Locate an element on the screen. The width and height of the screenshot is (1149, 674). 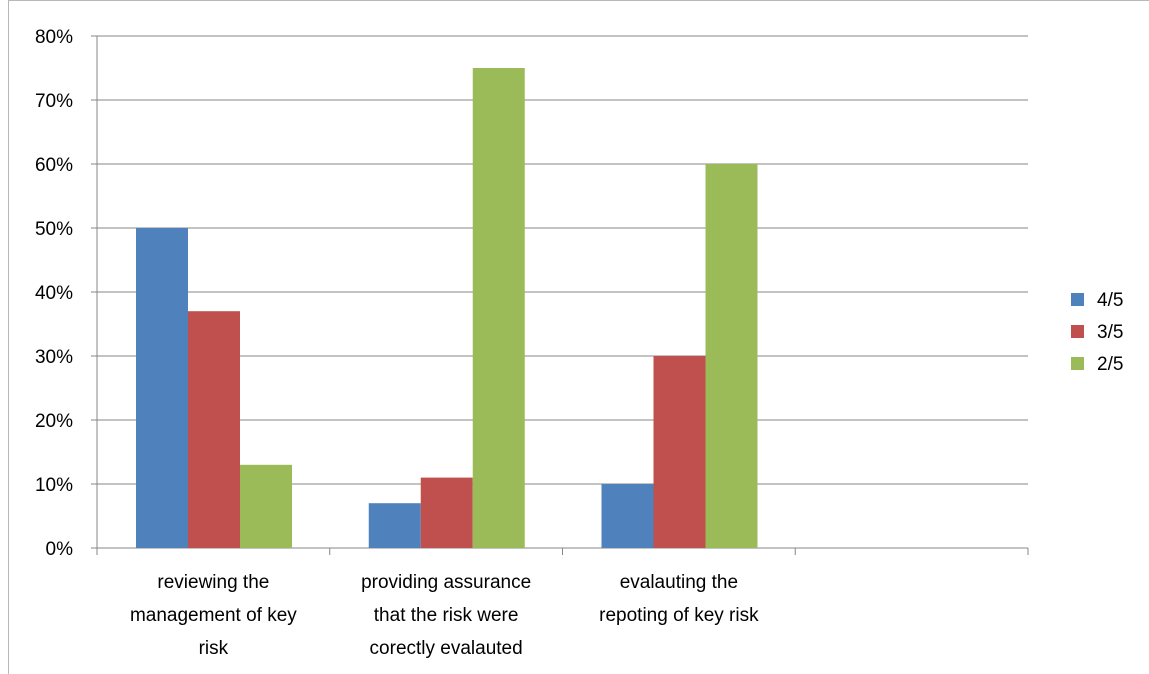
bar-3-5-cat2 is located at coordinates (679, 452).